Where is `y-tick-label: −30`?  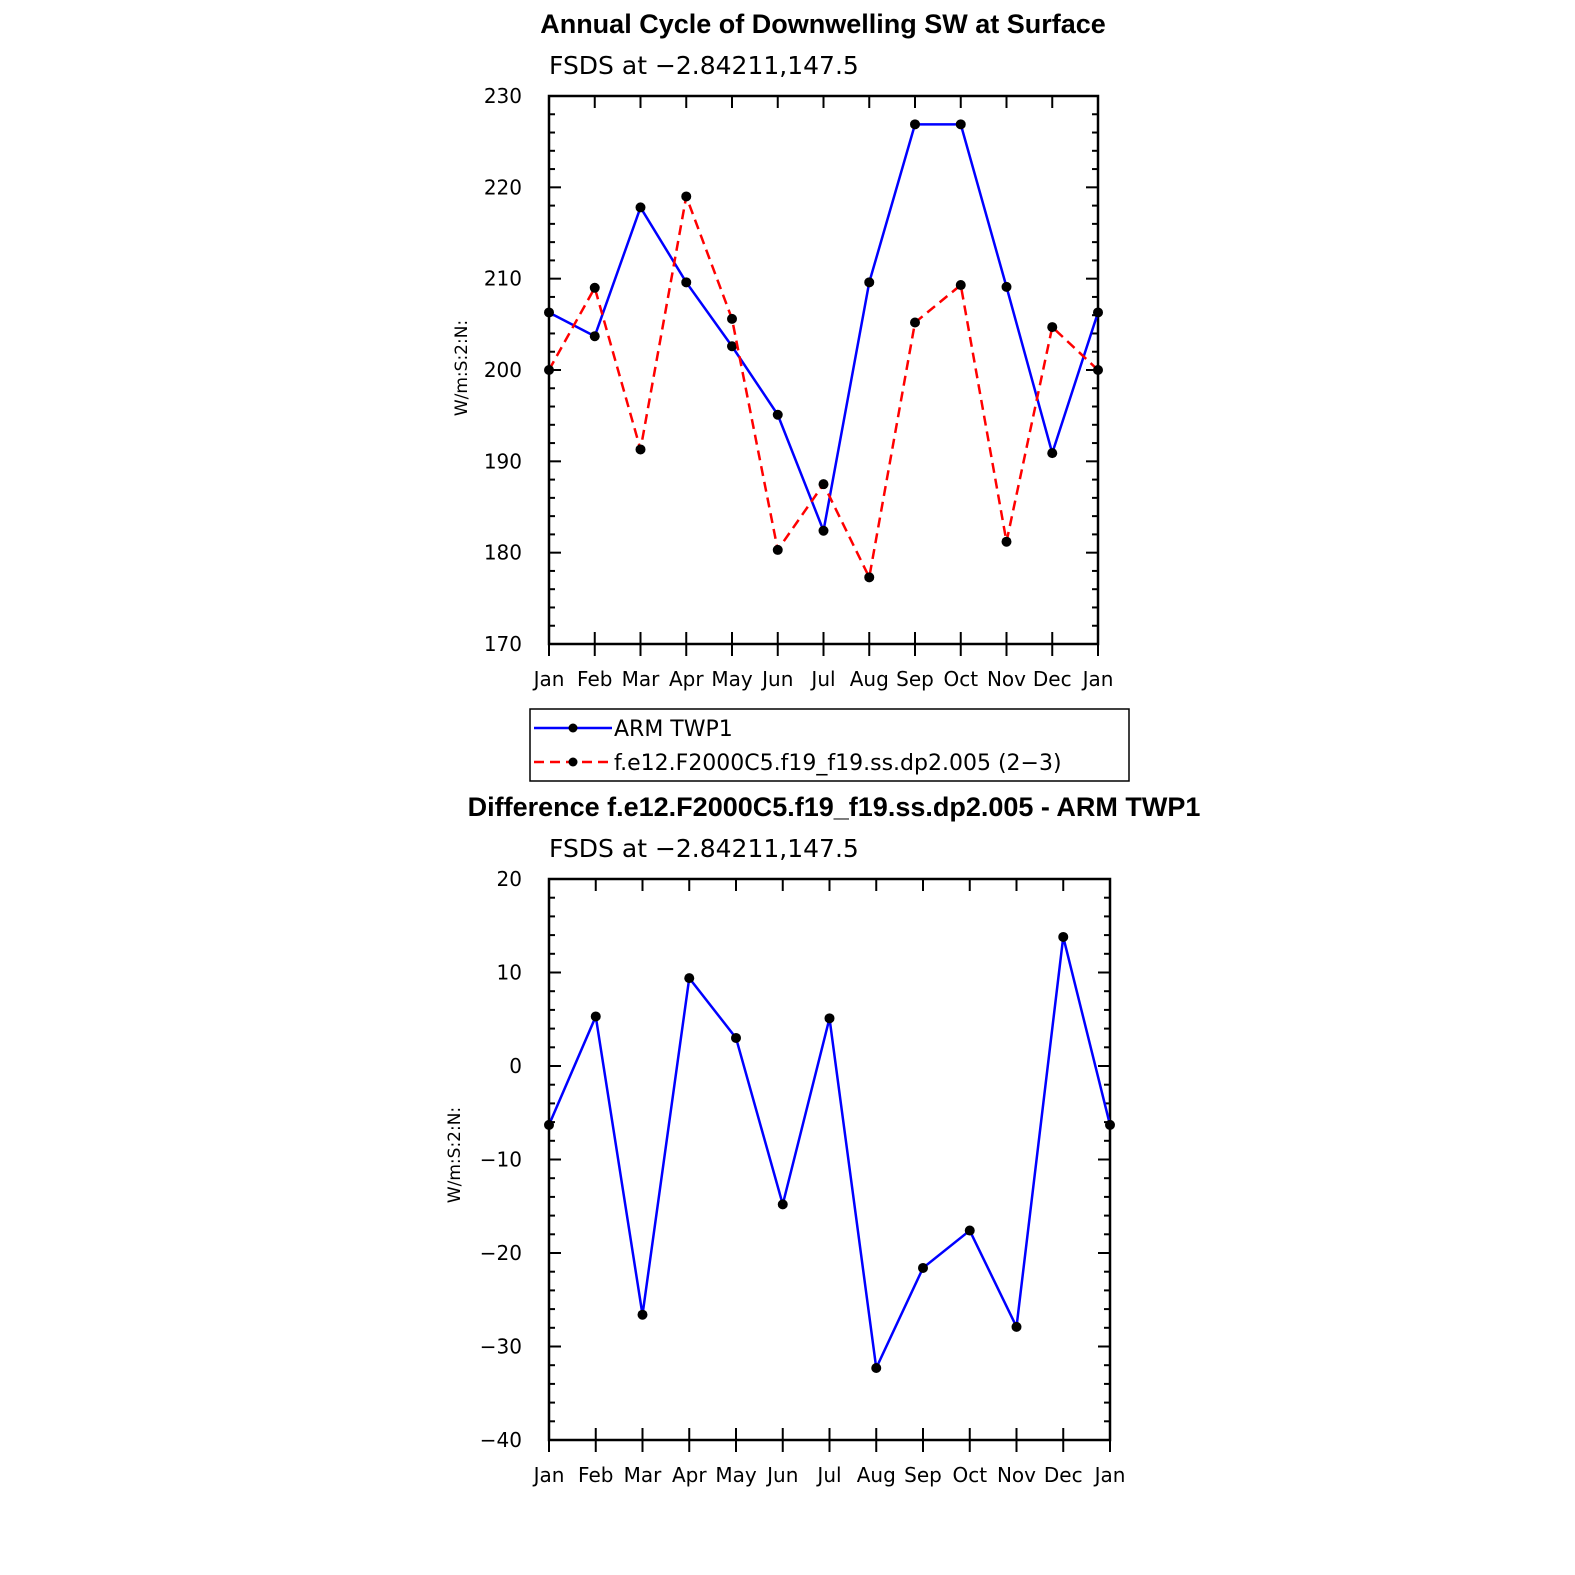 y-tick-label: −30 is located at coordinates (501, 1347).